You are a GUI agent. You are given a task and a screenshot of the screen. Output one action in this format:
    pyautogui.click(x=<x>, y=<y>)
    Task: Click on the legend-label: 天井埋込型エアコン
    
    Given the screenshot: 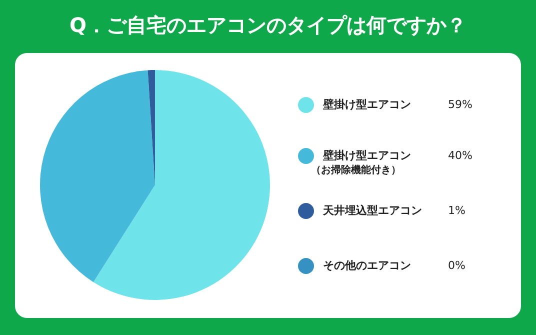 What is the action you would take?
    pyautogui.click(x=373, y=211)
    